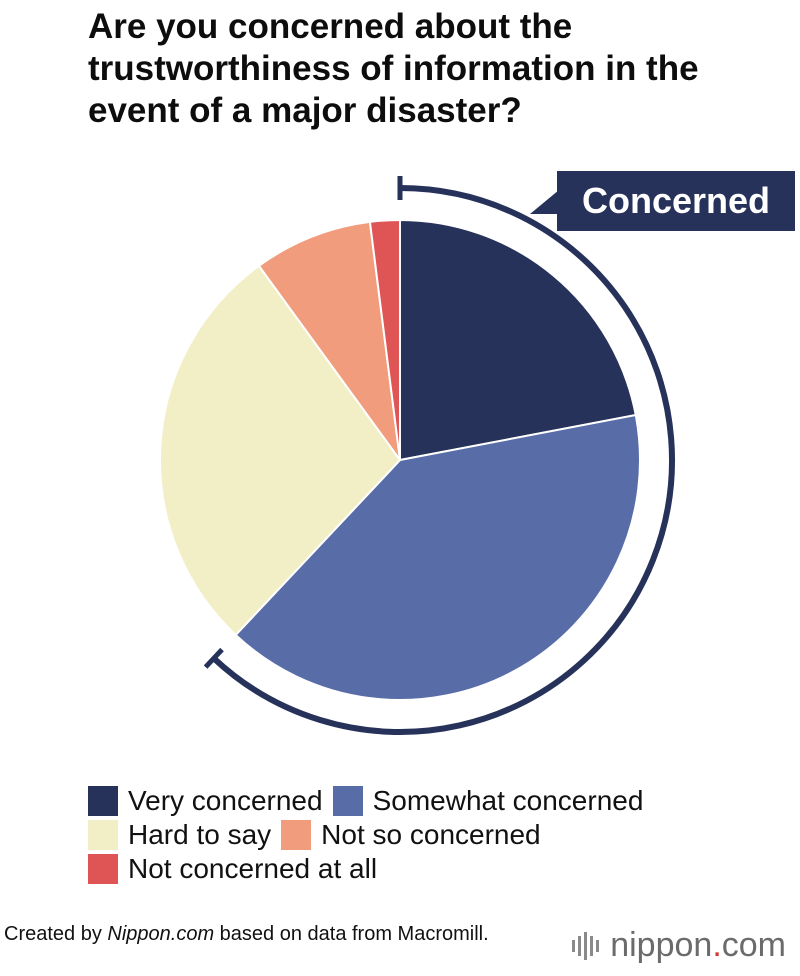  I want to click on pie-slice-not-concerned-at-all, so click(384, 339).